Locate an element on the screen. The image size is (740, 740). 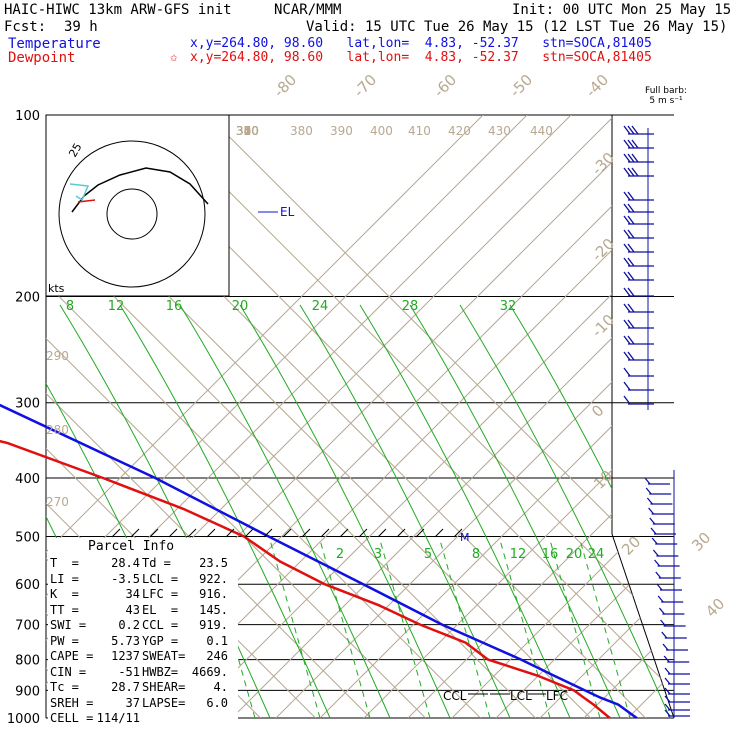
temperature-tick-label: -10 is located at coordinates (603, 326).